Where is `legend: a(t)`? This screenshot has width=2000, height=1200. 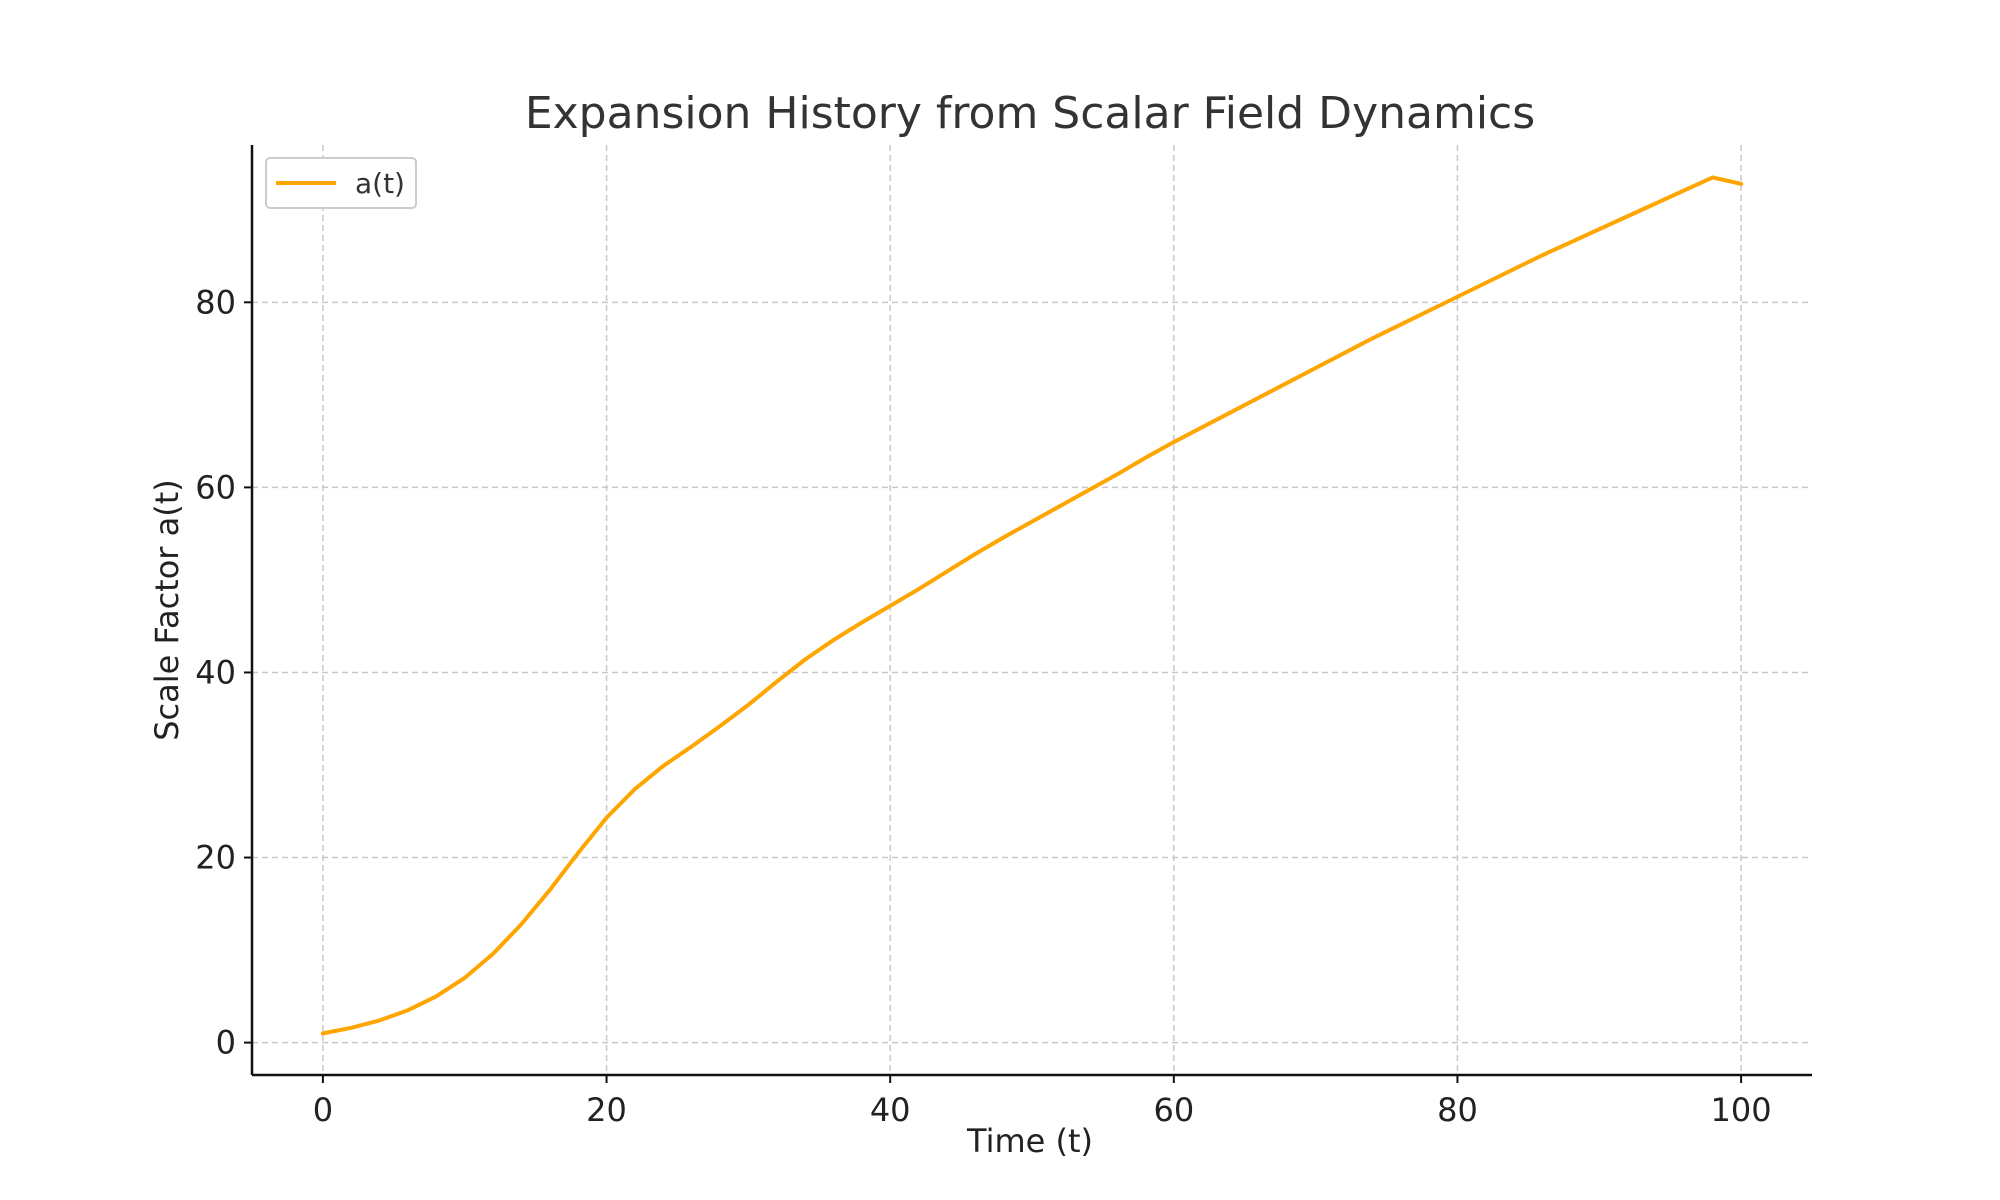 legend: a(t) is located at coordinates (341, 183).